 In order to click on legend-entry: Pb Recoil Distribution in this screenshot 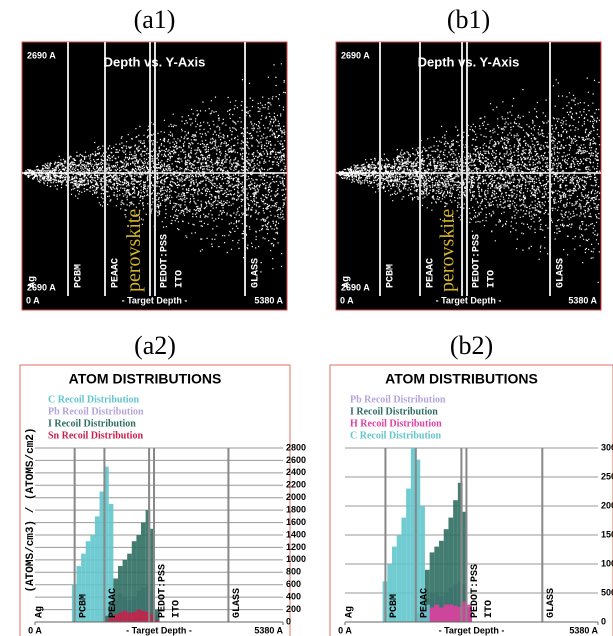, I will do `click(96, 411)`.